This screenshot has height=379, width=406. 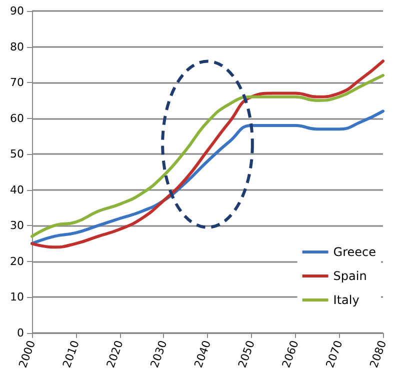 I want to click on x-tick-label: 2000, so click(x=27, y=354).